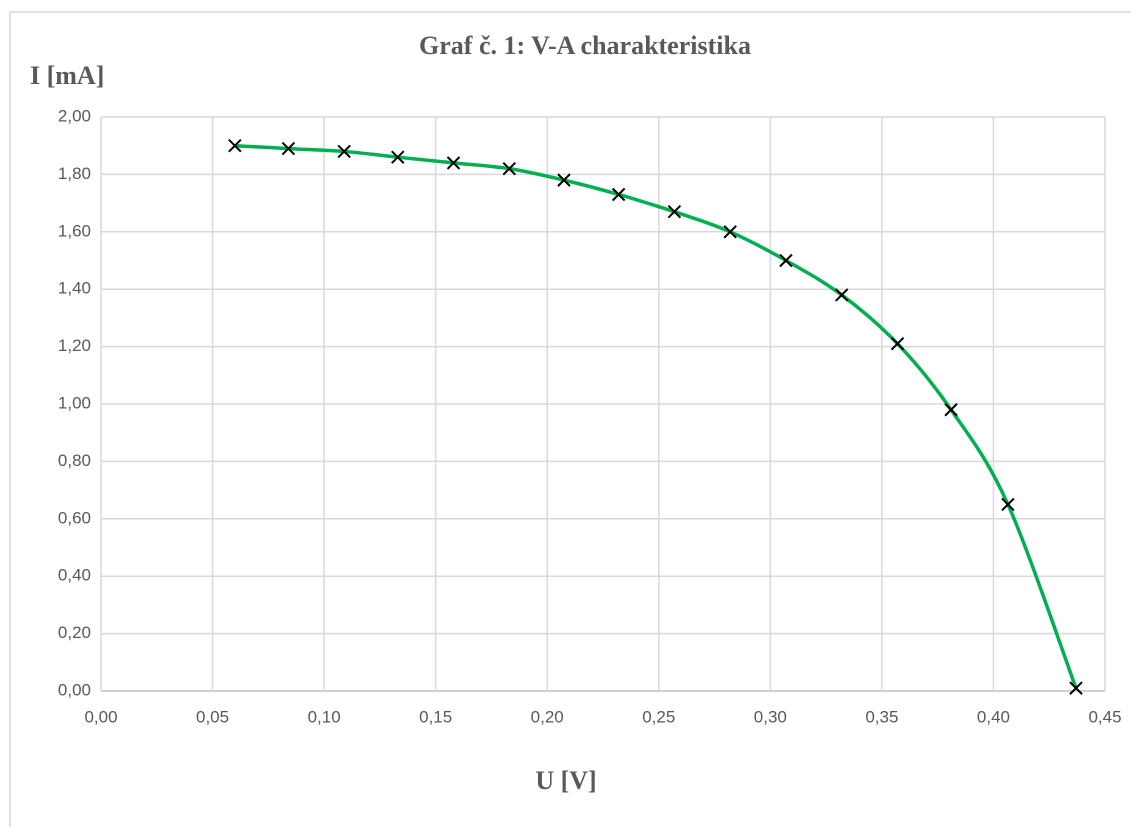 This screenshot has width=1131, height=827. What do you see at coordinates (74, 517) in the screenshot?
I see `y-tick-label: 0,60` at bounding box center [74, 517].